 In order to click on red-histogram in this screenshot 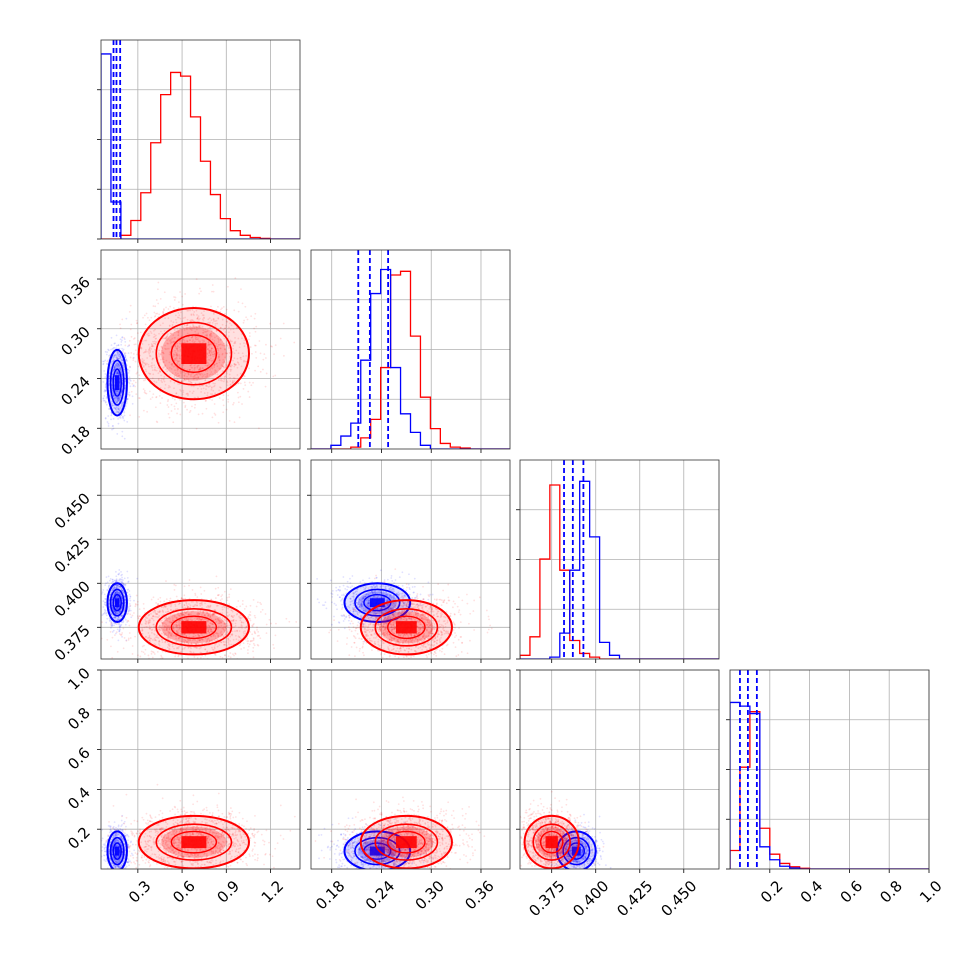, I will do `click(200, 155)`.